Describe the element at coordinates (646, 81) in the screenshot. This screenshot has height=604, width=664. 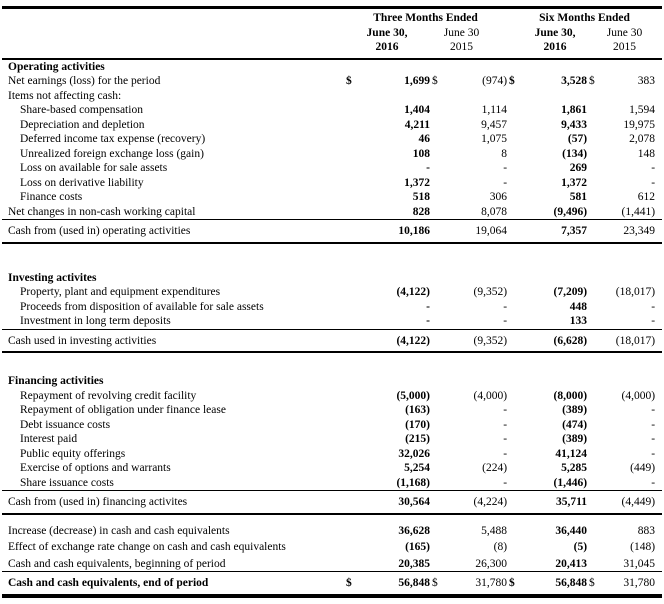
I see `value-cell: 383` at that location.